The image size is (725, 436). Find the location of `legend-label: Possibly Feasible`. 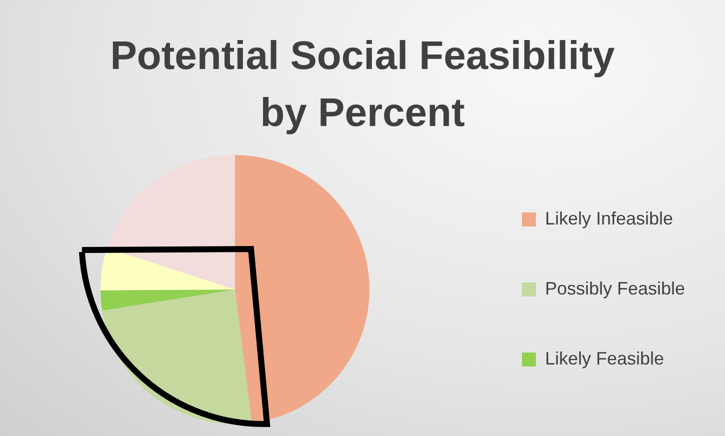

legend-label: Possibly Feasible is located at coordinates (614, 288).